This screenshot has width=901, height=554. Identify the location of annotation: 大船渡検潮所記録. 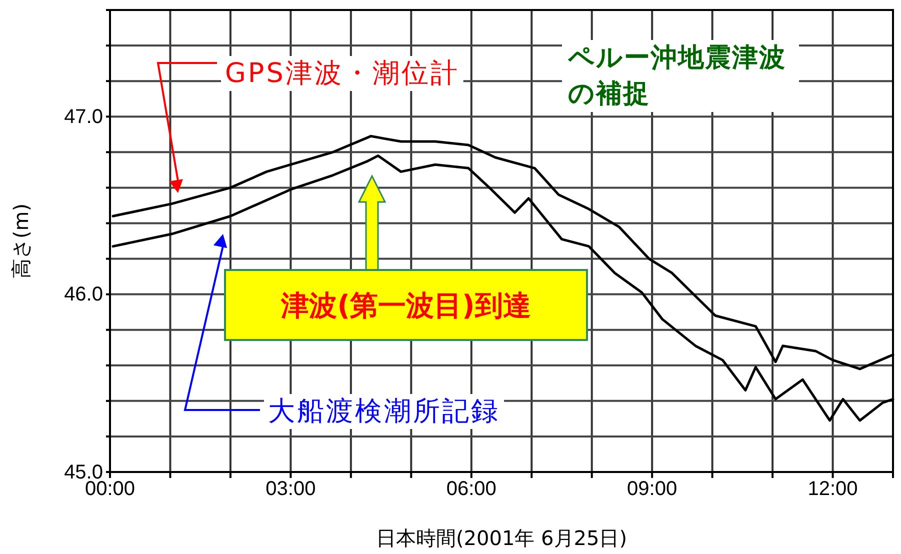
(384, 411).